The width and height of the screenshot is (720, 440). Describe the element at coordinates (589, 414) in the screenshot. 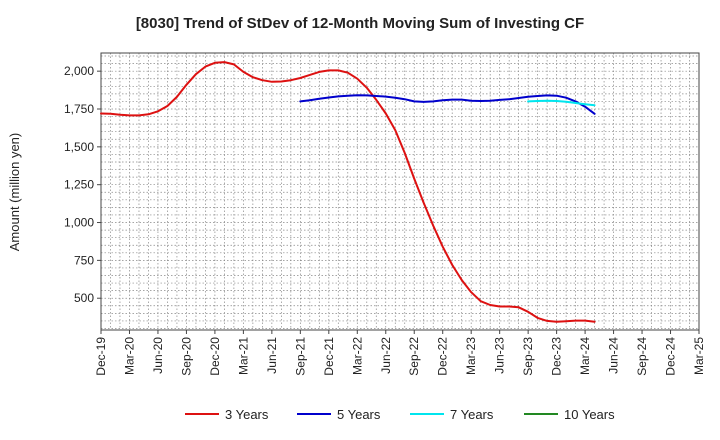

I see `legend-label: 10 Years` at that location.